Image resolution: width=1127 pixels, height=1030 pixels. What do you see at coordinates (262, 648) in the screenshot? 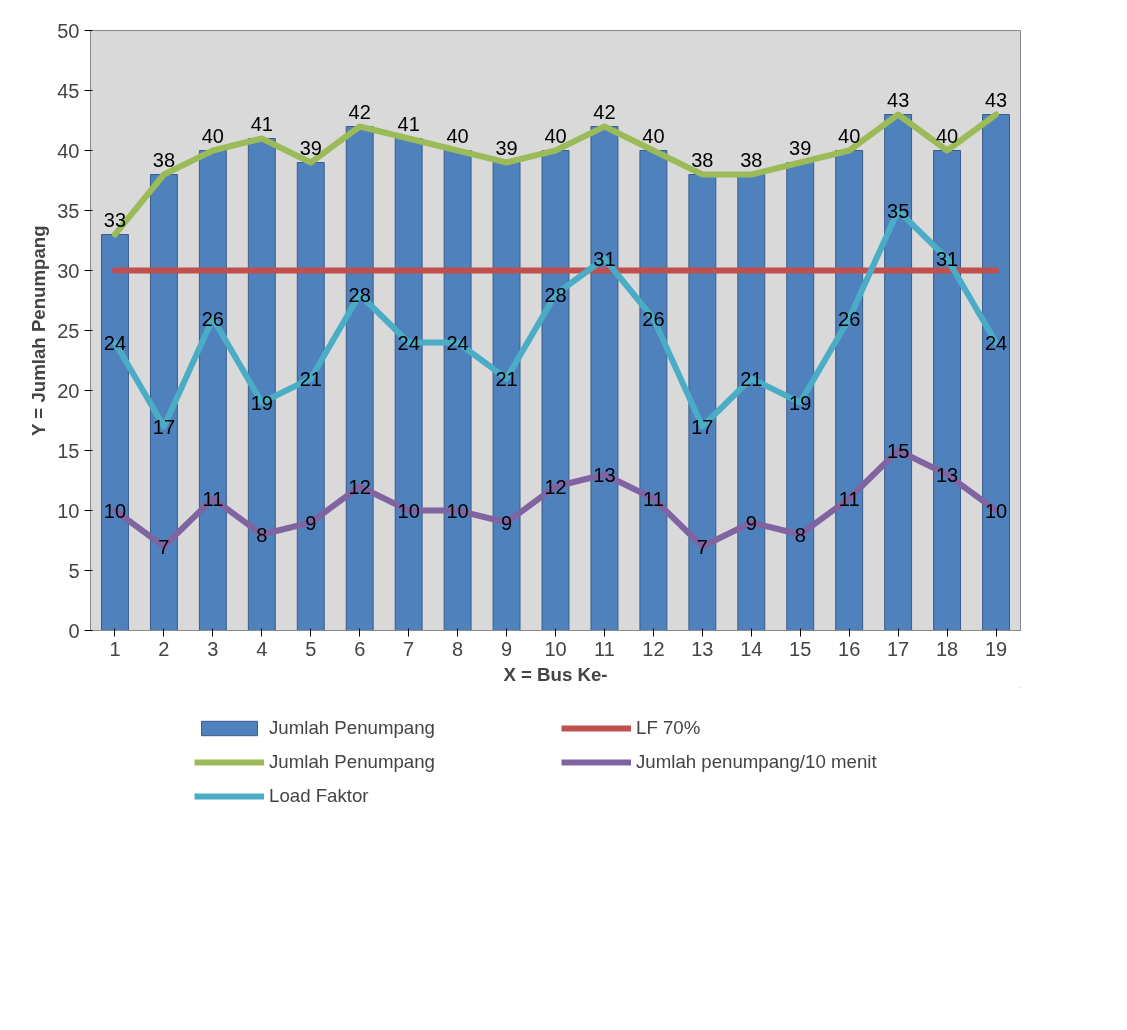
I see `x-tick-label: 4` at bounding box center [262, 648].